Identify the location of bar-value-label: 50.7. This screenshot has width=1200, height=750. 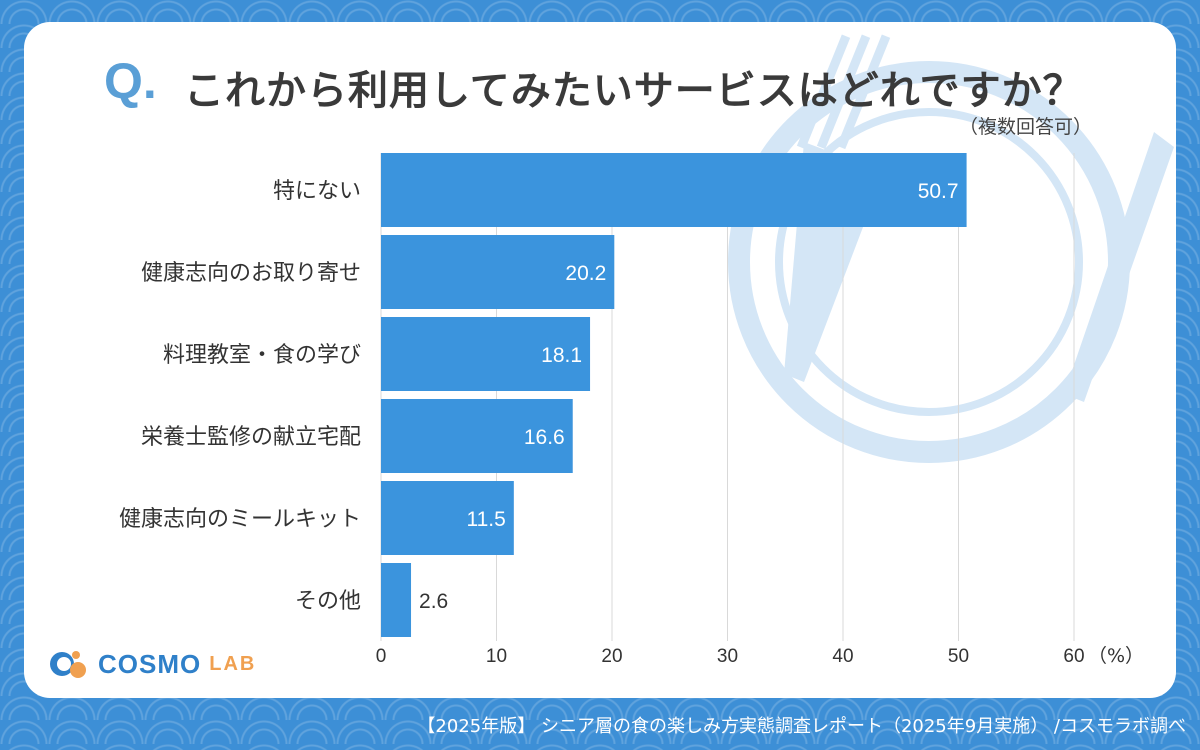
(938, 191).